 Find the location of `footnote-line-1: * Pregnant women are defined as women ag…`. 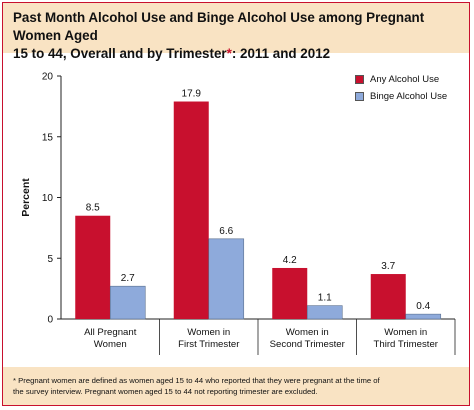

footnote-line-1: * Pregnant women are defined as women ag… is located at coordinates (196, 380).